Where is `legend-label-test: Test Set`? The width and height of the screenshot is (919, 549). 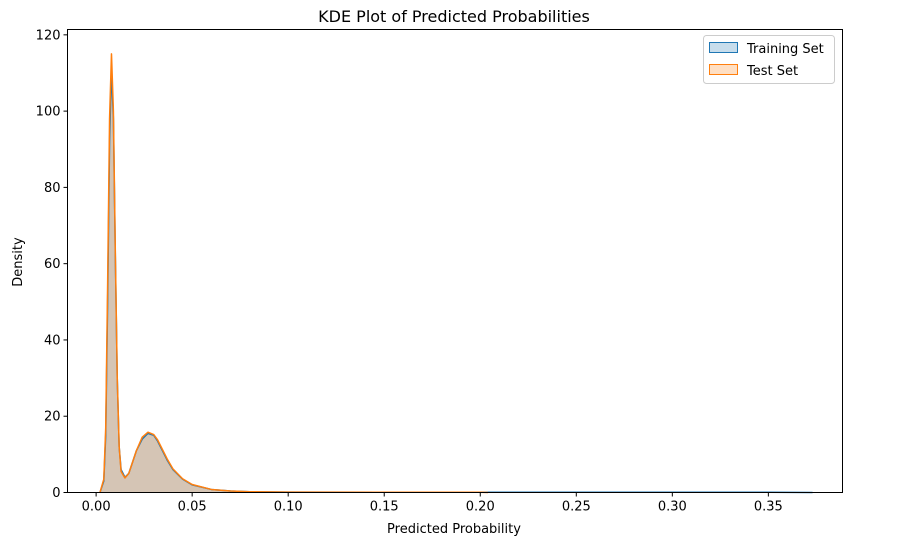
legend-label-test: Test Set is located at coordinates (772, 71).